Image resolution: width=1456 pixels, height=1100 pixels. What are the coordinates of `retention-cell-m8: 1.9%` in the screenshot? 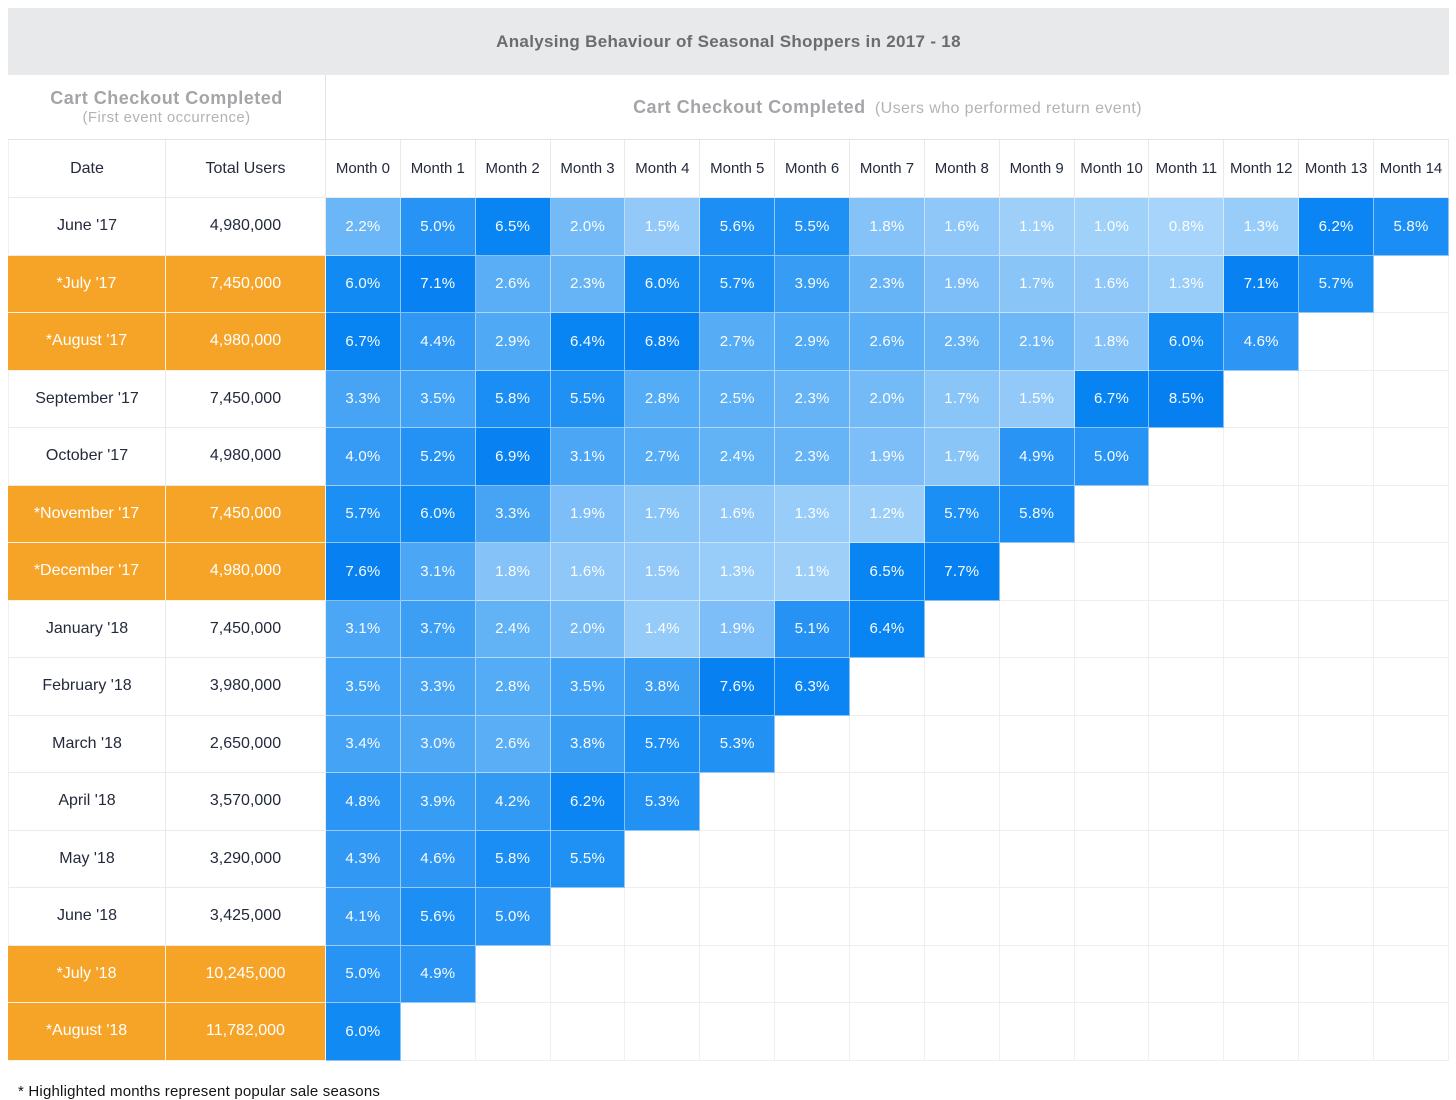 It's located at (962, 284).